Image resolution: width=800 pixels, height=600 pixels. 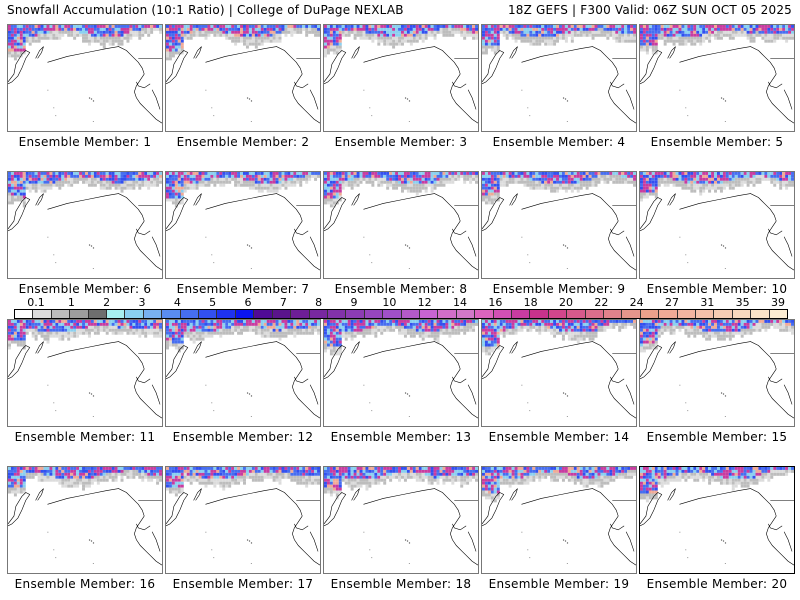 What do you see at coordinates (601, 302) in the screenshot?
I see `colorbar-tick-label: 22` at bounding box center [601, 302].